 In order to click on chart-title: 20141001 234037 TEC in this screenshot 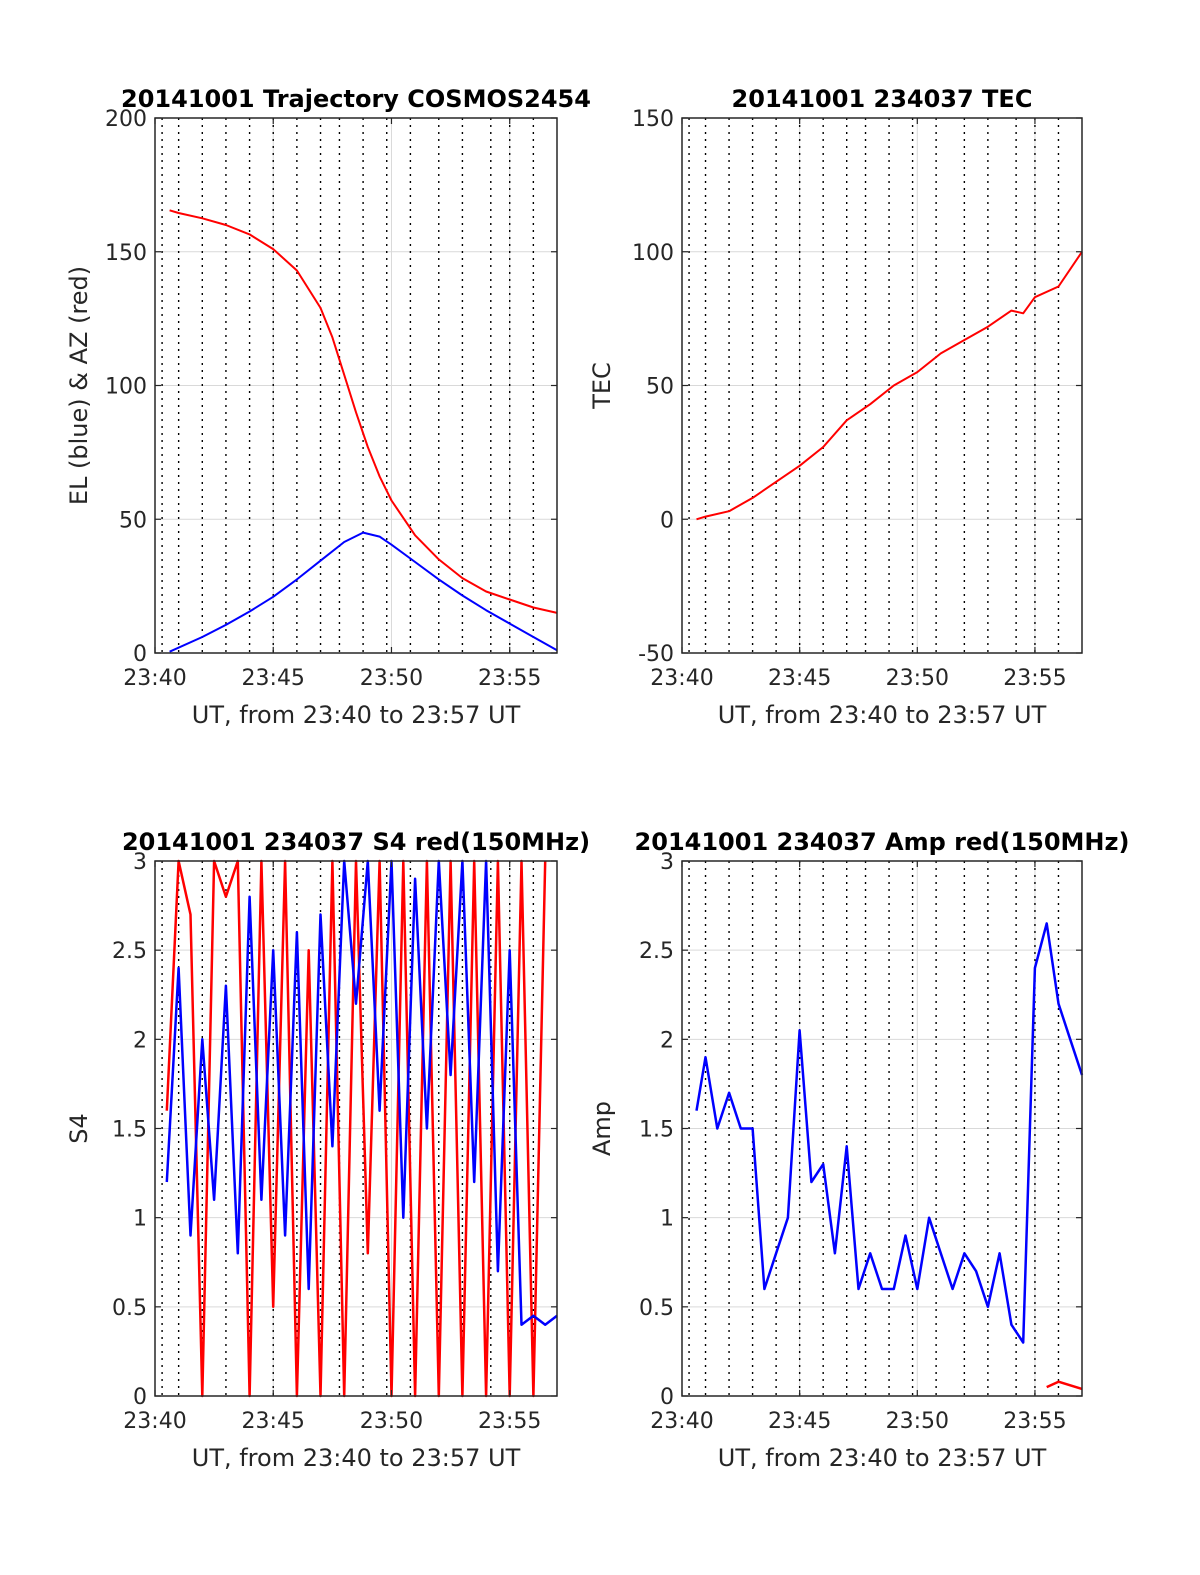, I will do `click(882, 99)`.